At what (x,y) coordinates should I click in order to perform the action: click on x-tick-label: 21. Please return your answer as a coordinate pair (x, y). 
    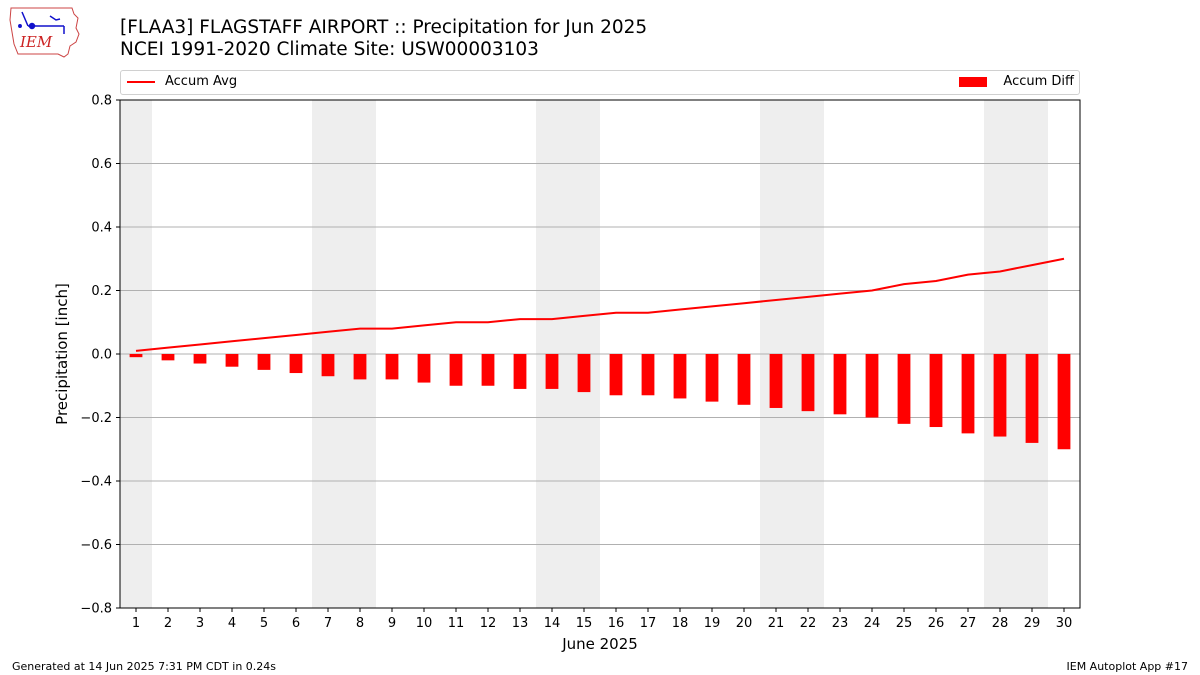
    Looking at the image, I should click on (776, 623).